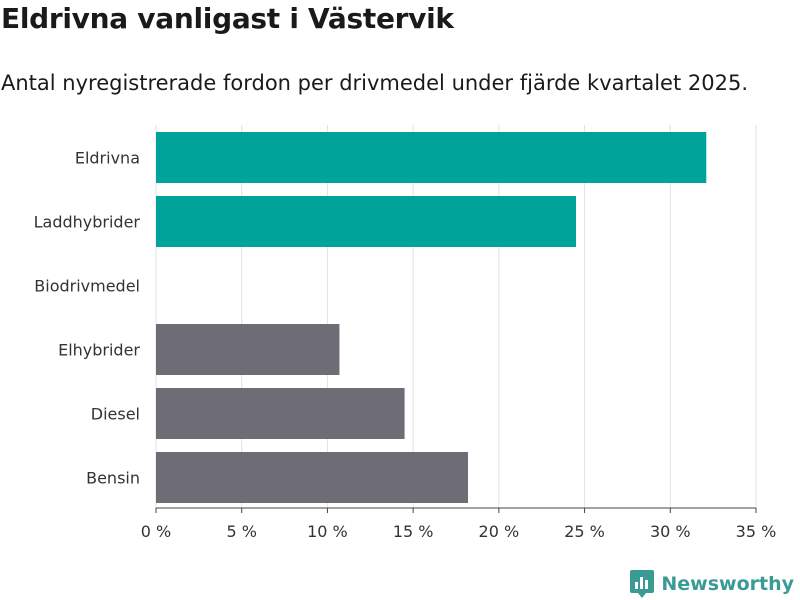  Describe the element at coordinates (280, 413) in the screenshot. I see `bar-diesel` at that location.